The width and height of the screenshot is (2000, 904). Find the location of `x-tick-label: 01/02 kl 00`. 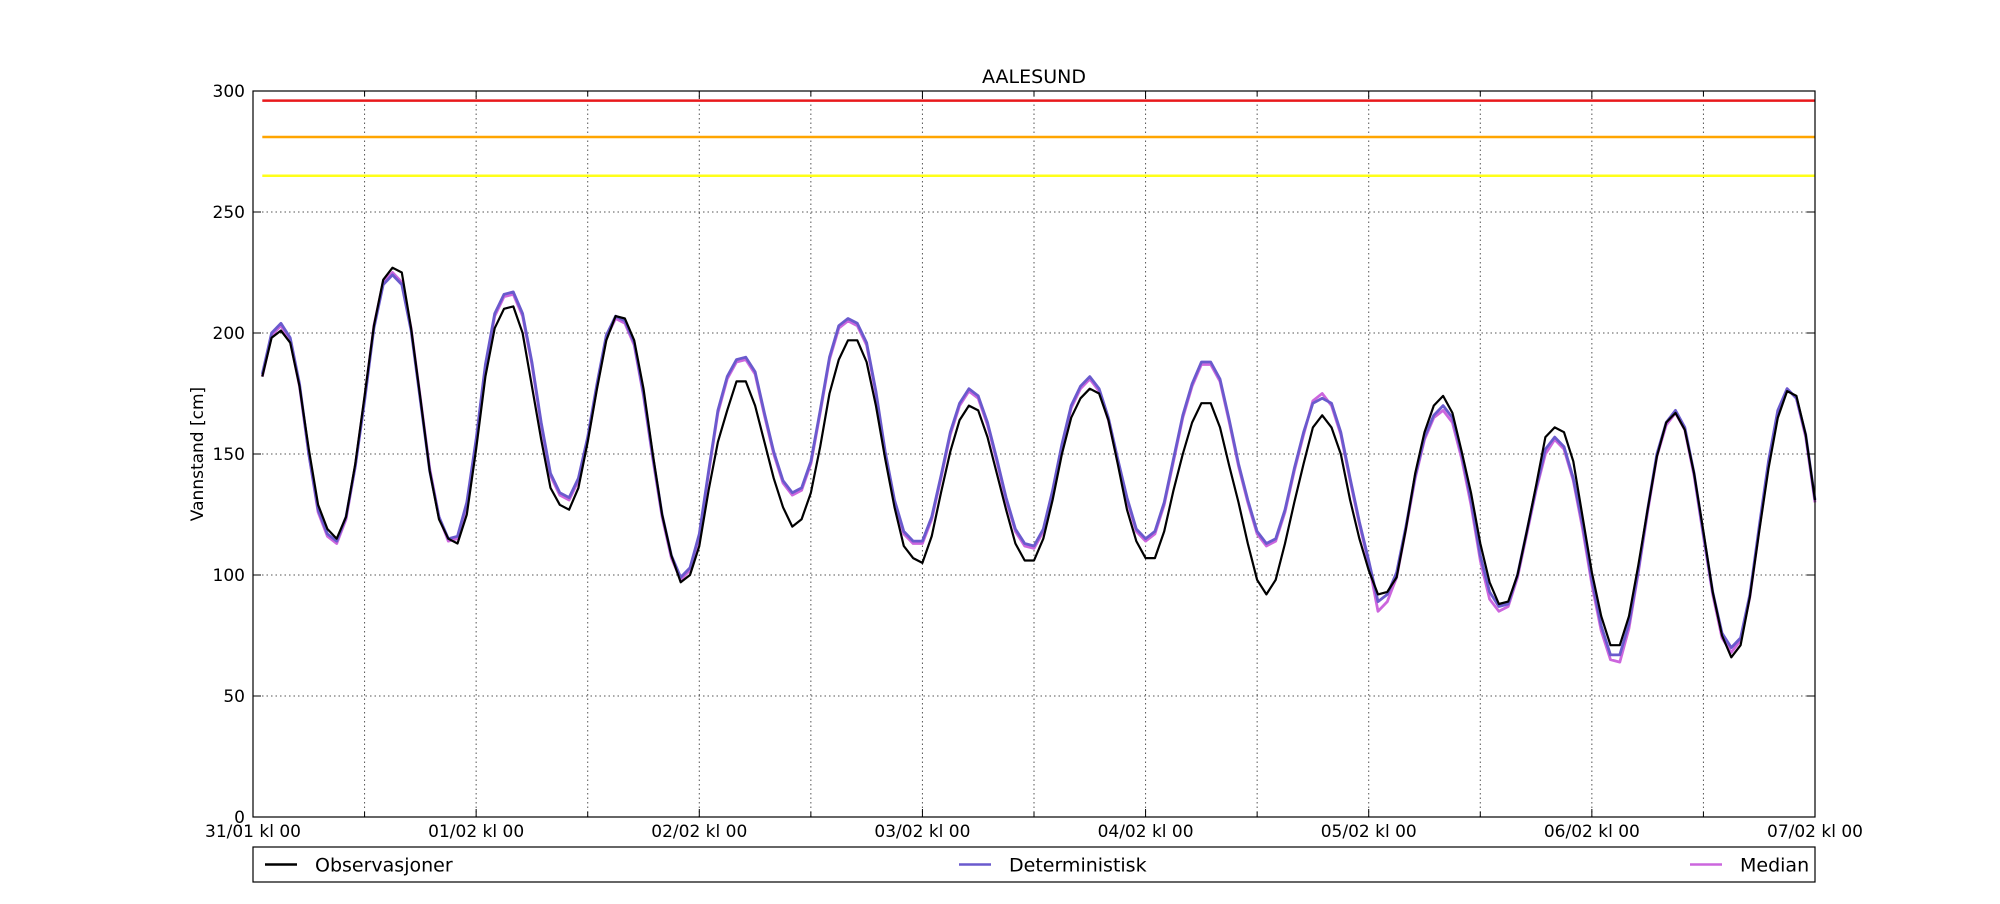

x-tick-label: 01/02 kl 00 is located at coordinates (476, 832).